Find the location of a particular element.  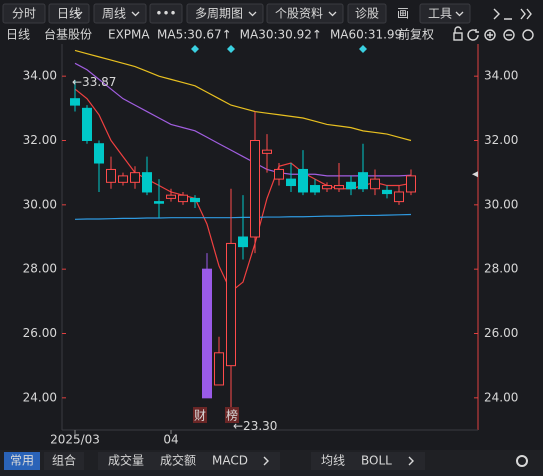

legend-entry: MA60:31.99 is located at coordinates (366, 35).